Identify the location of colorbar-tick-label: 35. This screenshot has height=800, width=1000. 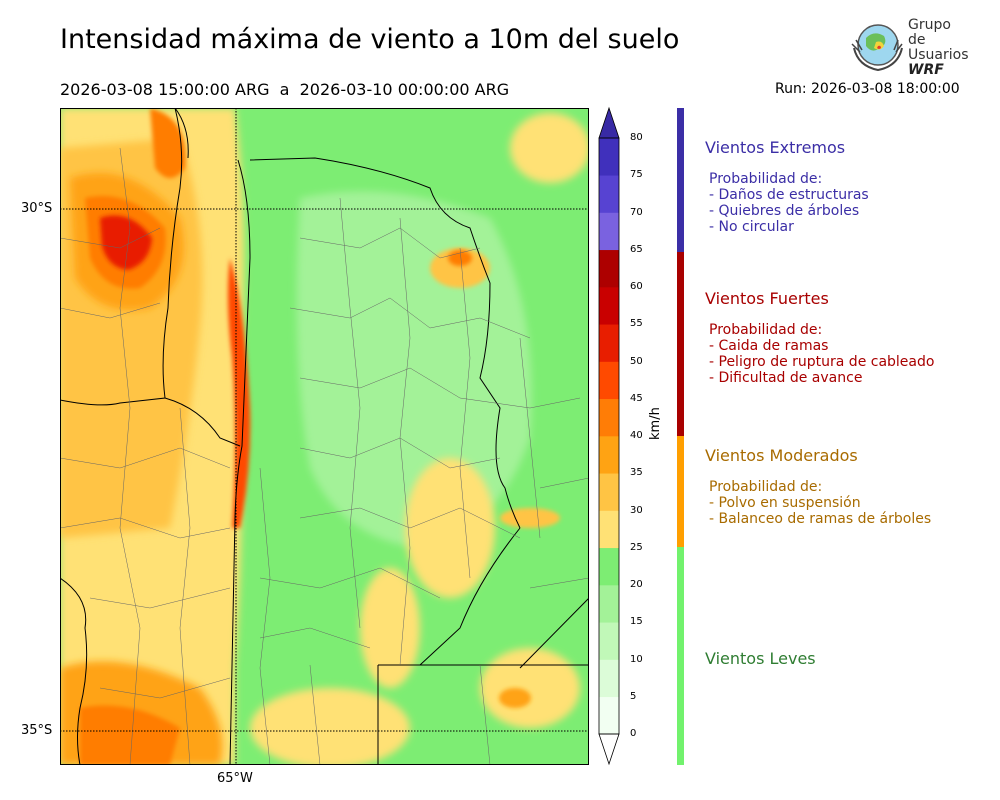
(636, 473).